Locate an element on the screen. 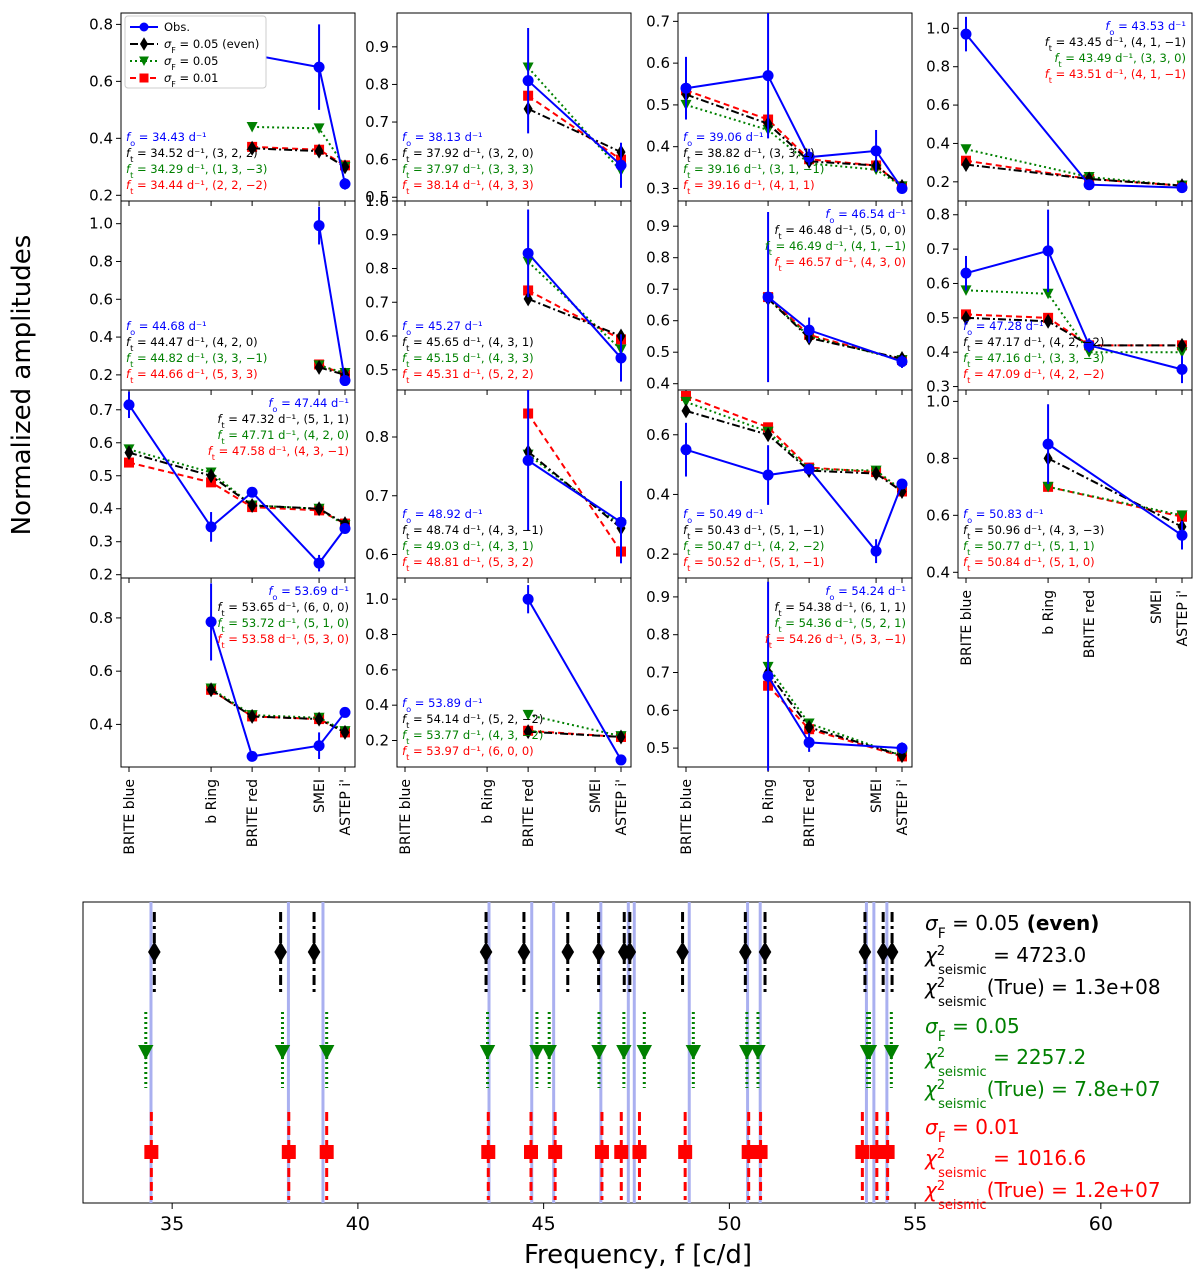 The height and width of the screenshot is (1279, 1200). series-name: σF = 0.01 is located at coordinates (972, 1130).